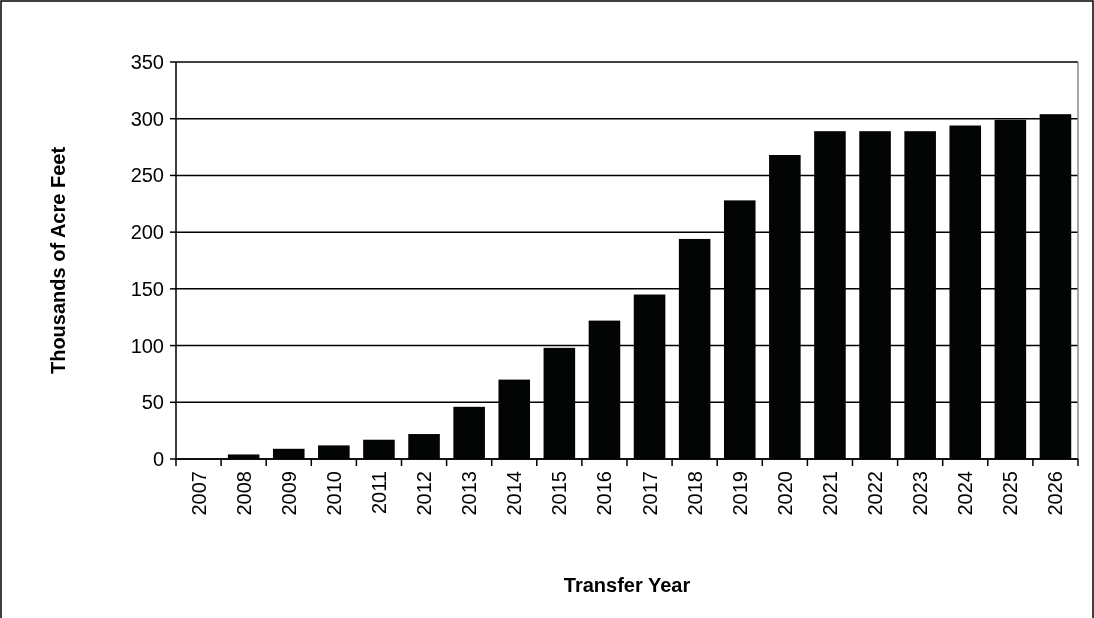 The width and height of the screenshot is (1094, 618). What do you see at coordinates (784, 493) in the screenshot?
I see `x-tick-label: 2020` at bounding box center [784, 493].